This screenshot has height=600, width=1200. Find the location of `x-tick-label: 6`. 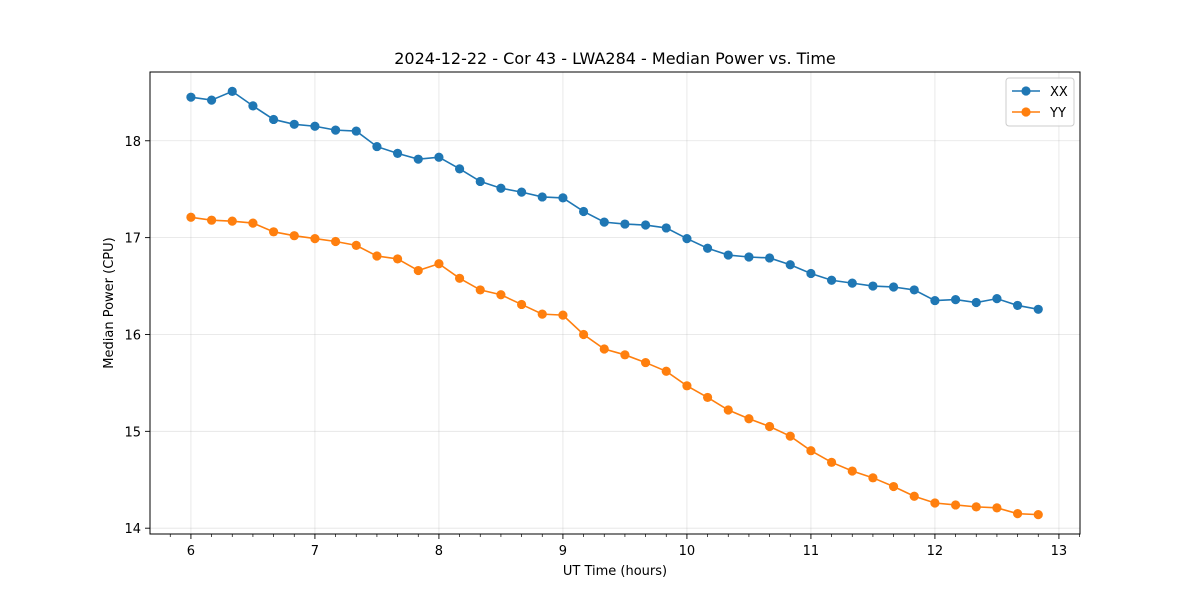

x-tick-label: 6 is located at coordinates (191, 551).